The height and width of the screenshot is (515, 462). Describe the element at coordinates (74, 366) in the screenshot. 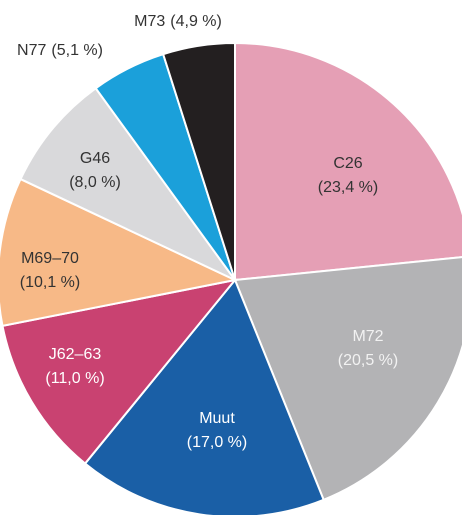

I see `slice-label: J62–63 (11,0 %)` at that location.